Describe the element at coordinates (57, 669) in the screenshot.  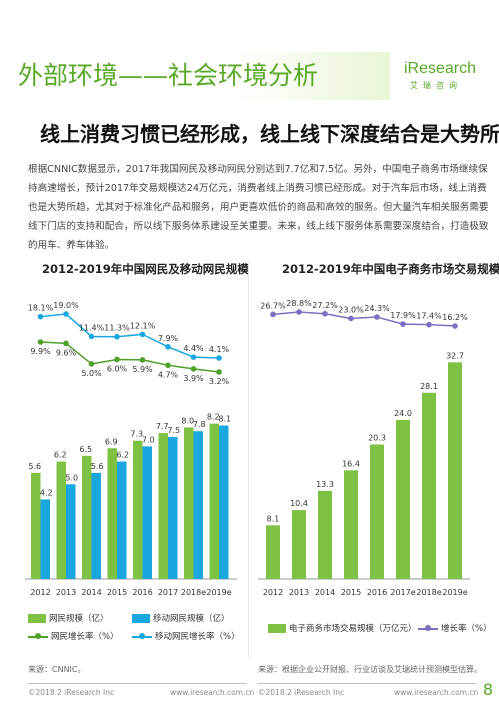
I see `source-left: 来源：CNNIC。` at that location.